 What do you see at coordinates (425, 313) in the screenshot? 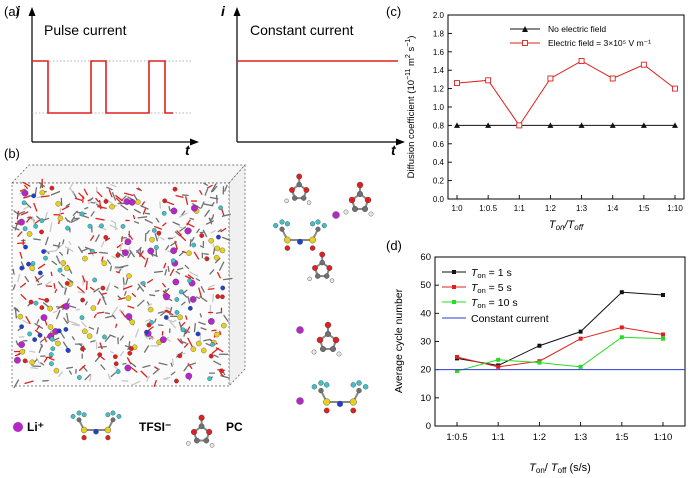
I see `chart-d-ytick-label: 40` at bounding box center [425, 313].